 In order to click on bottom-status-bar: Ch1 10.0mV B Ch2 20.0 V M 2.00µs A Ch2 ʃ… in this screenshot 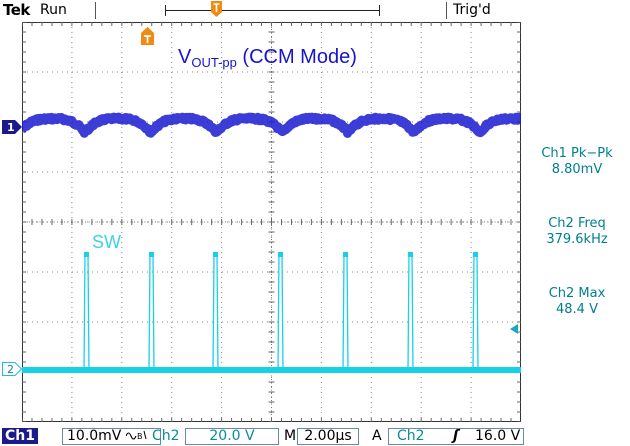, I will do `click(315, 435)`.